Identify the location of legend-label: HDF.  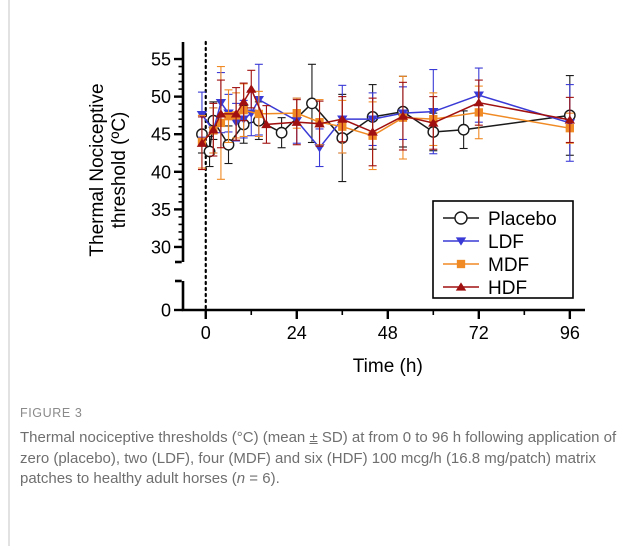
(507, 288).